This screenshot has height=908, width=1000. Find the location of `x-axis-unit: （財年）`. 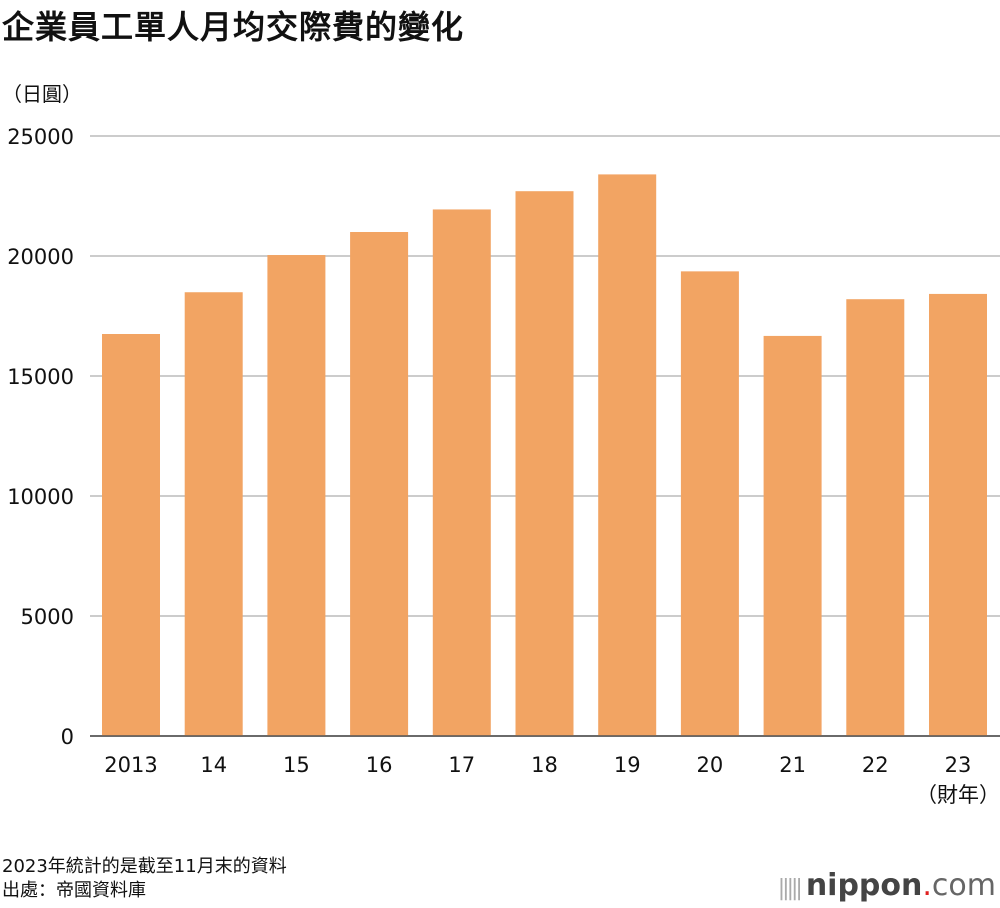

x-axis-unit: （財年） is located at coordinates (958, 795).